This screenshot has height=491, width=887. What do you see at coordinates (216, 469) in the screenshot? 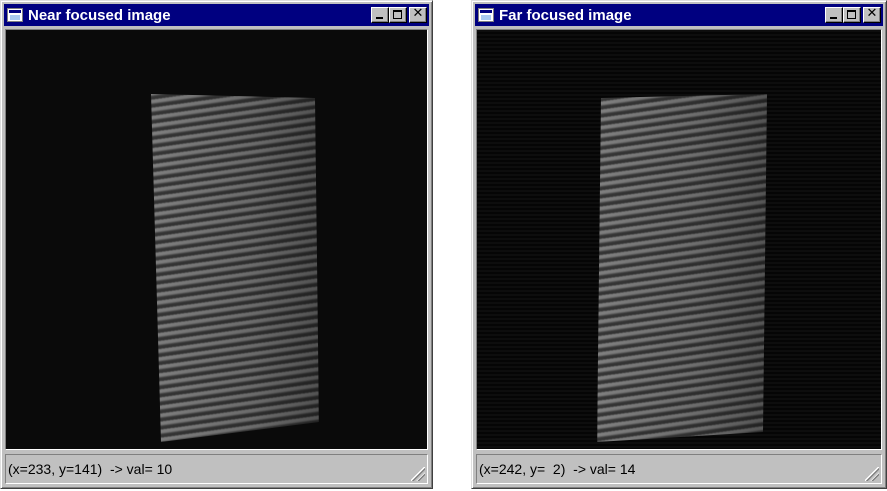
I see `status-bar: (x=233, y=141) -> val= 10` at bounding box center [216, 469].